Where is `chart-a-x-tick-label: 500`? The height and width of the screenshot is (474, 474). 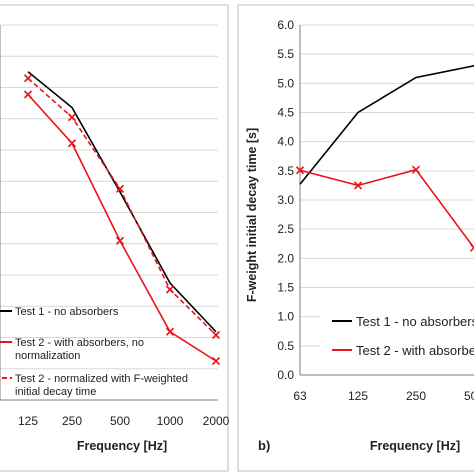 chart-a-x-tick-label: 500 is located at coordinates (120, 421).